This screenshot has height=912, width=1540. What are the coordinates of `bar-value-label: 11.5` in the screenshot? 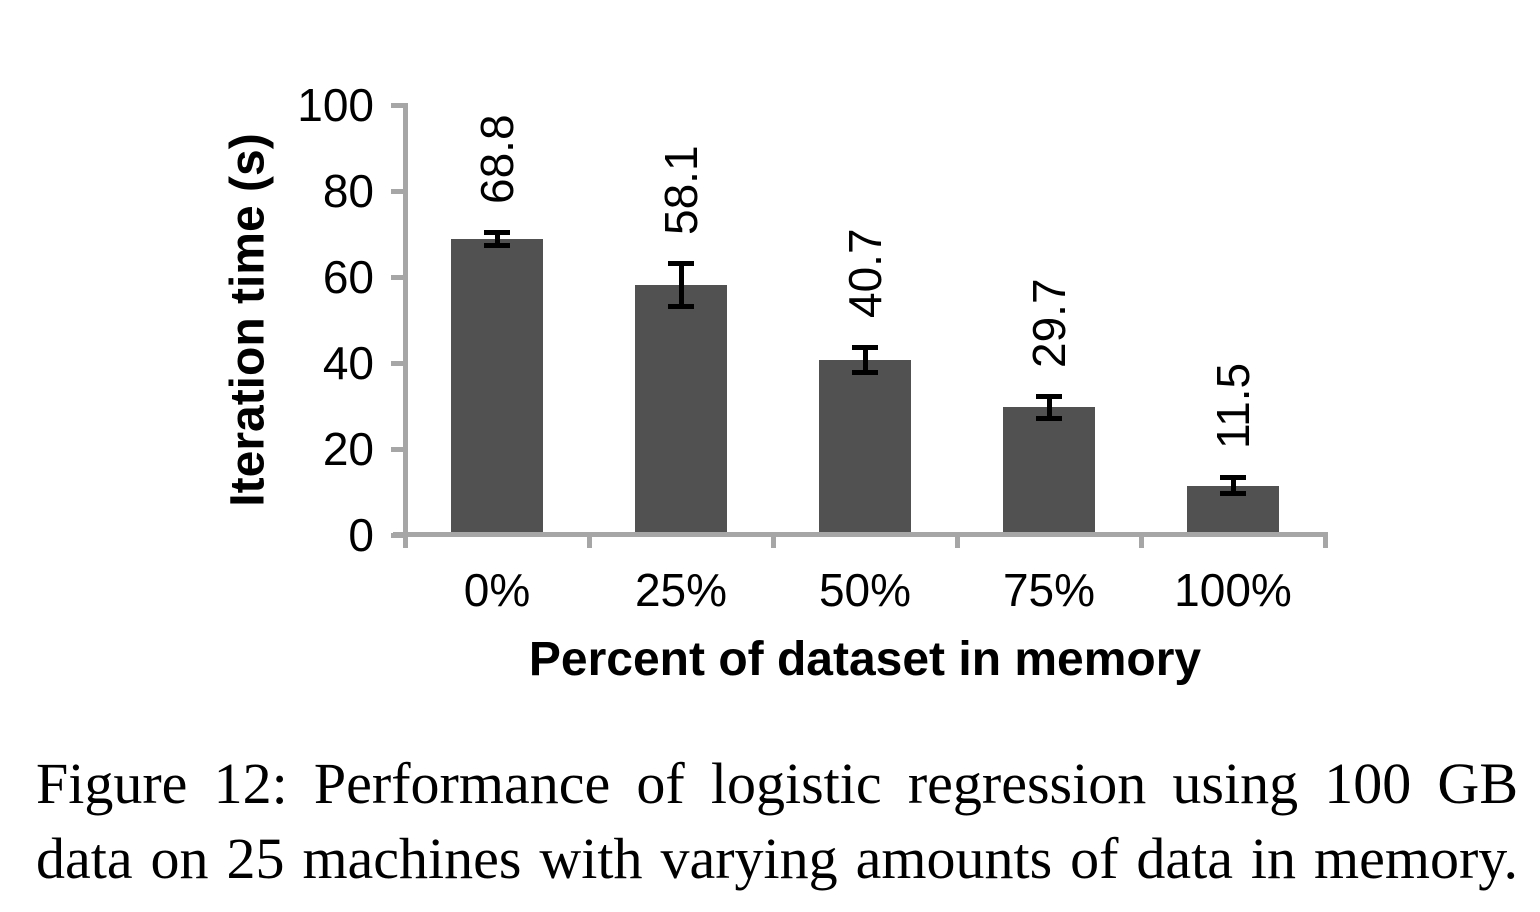 It's located at (1233, 405).